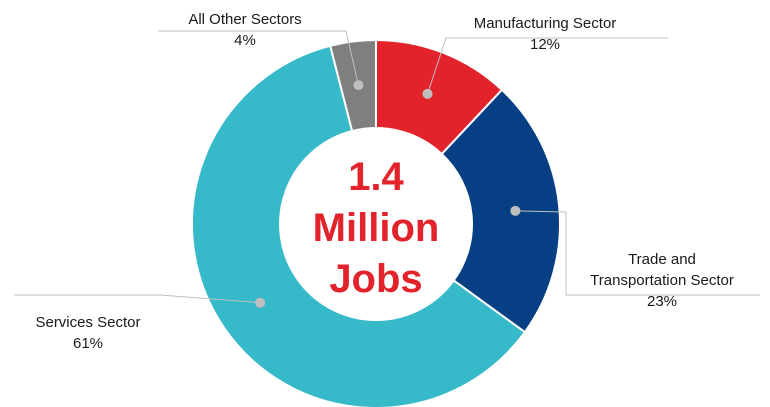 This screenshot has height=407, width=770. I want to click on value-label-services-sector: 61%, so click(88, 343).